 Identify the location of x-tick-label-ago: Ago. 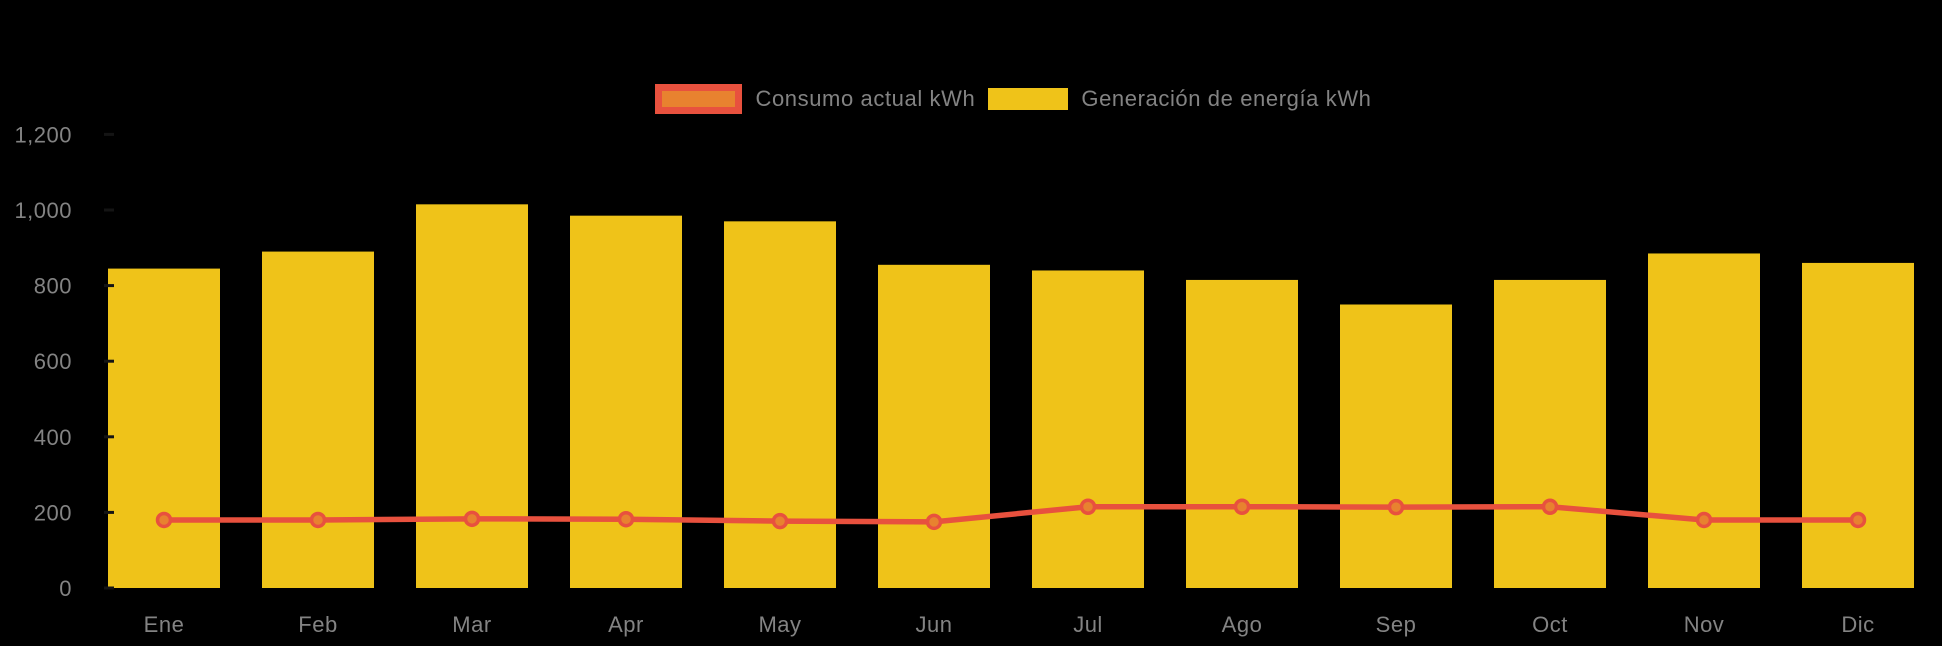
(1242, 624).